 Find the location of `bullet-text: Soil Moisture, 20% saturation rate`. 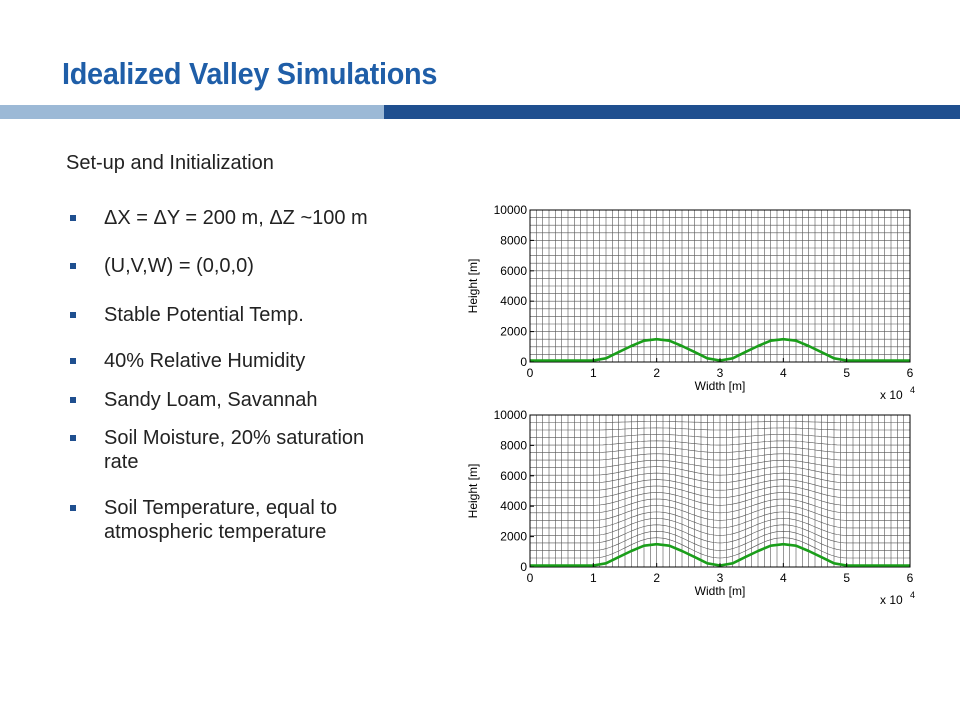

bullet-text: Soil Moisture, 20% saturation rate is located at coordinates (234, 450).